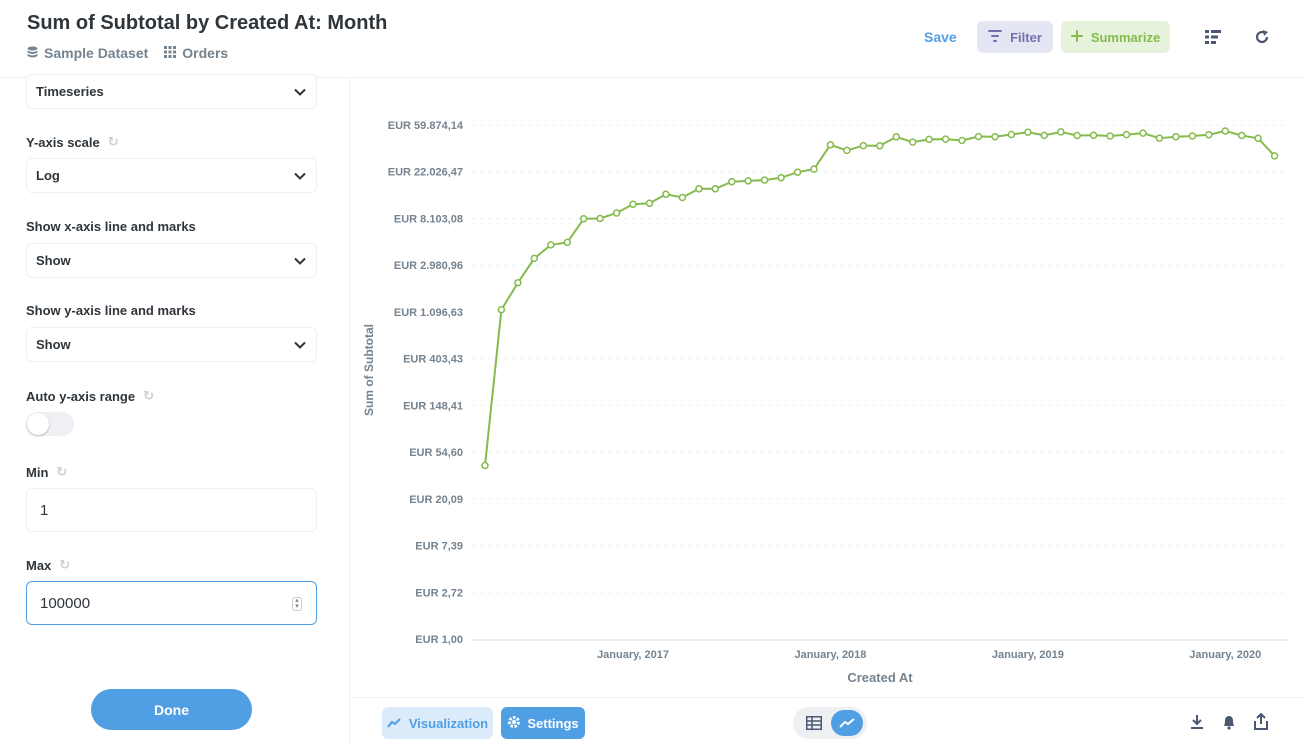  Describe the element at coordinates (830, 723) in the screenshot. I see `view-toggle` at that location.